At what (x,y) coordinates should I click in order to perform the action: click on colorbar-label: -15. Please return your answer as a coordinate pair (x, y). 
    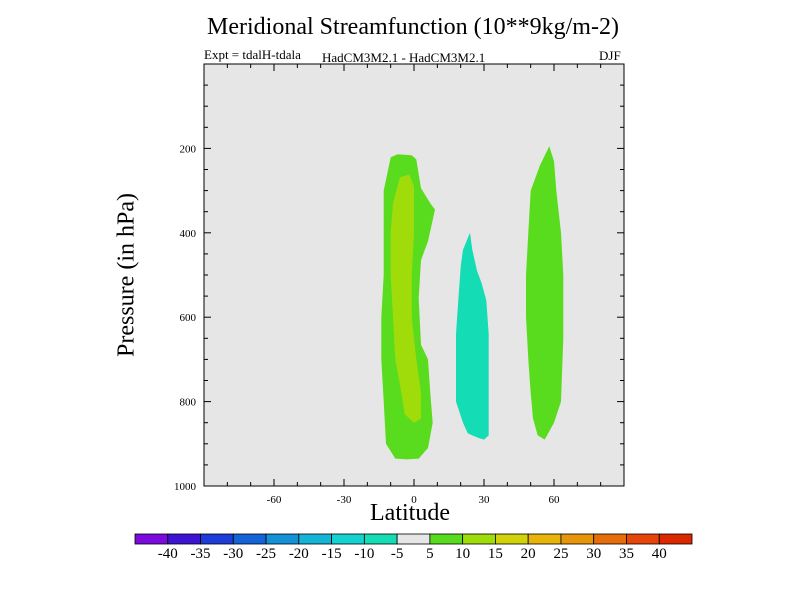
    Looking at the image, I should click on (332, 554).